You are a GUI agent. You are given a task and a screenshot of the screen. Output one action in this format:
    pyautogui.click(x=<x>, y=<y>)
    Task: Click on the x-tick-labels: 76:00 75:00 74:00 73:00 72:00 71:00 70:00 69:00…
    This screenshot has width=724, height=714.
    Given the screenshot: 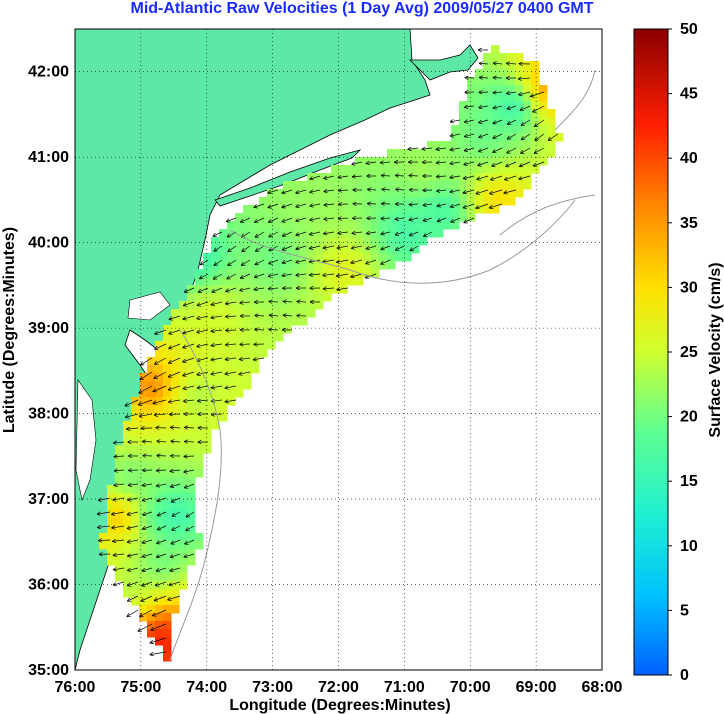 What is the action you would take?
    pyautogui.click(x=339, y=687)
    